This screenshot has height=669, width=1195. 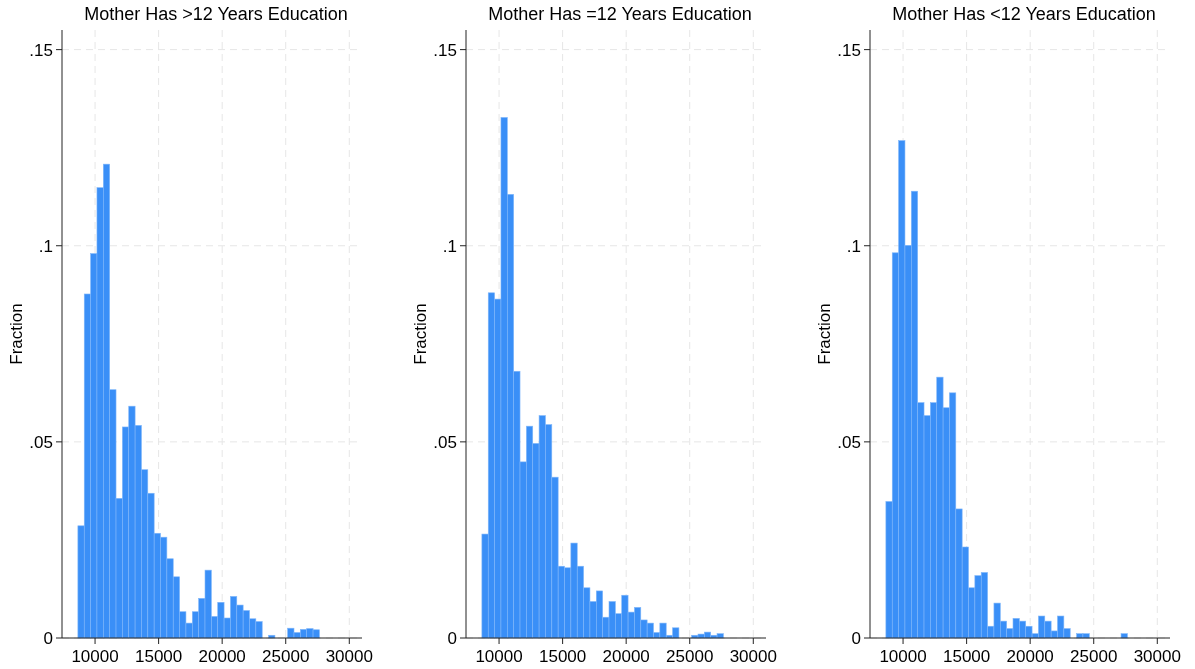 I want to click on chart-title: Mother Has <12 Years Education, so click(x=1024, y=14).